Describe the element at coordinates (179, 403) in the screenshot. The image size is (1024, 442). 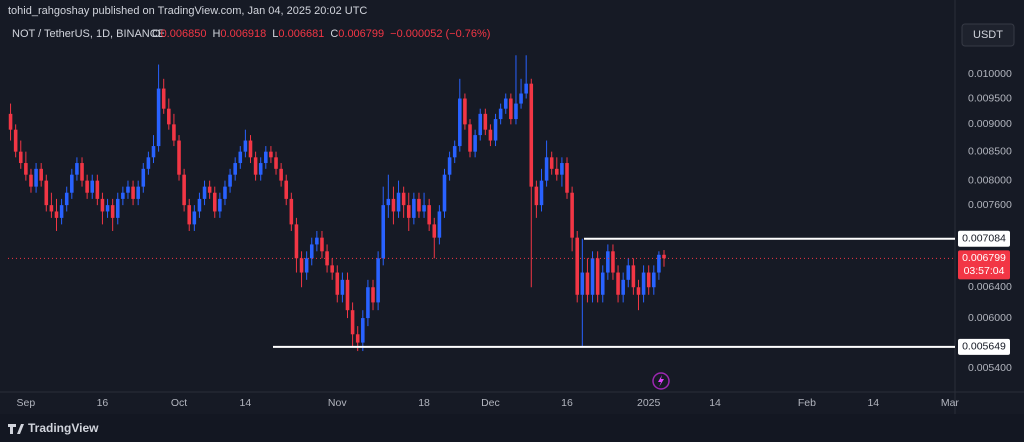
I see `x-tick-label: Oct` at that location.